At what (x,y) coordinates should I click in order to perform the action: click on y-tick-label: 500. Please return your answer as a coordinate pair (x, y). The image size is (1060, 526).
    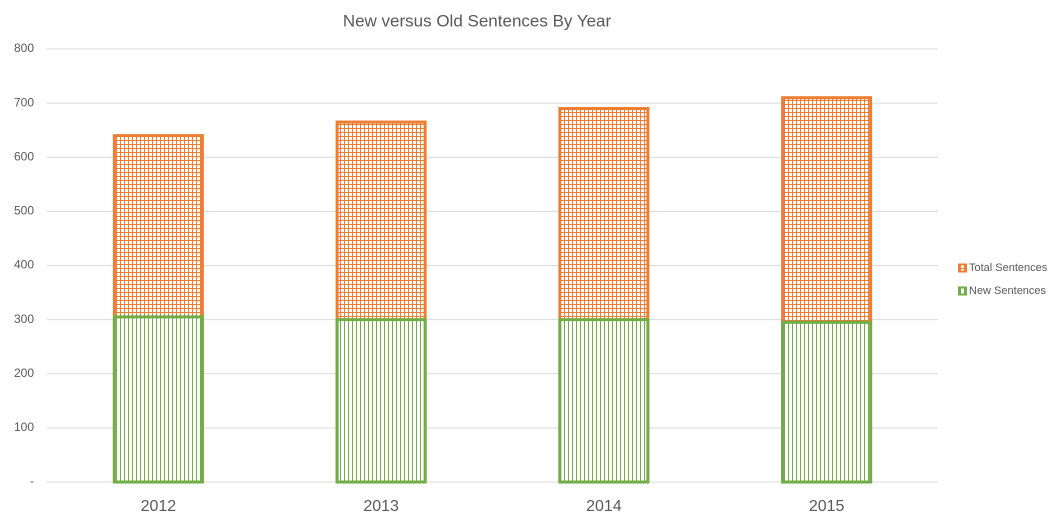
    Looking at the image, I should click on (24, 211).